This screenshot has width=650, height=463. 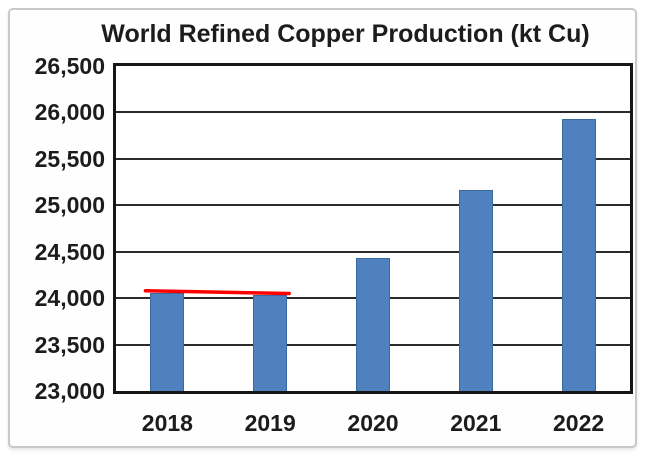 What do you see at coordinates (270, 343) in the screenshot?
I see `bar-2019` at bounding box center [270, 343].